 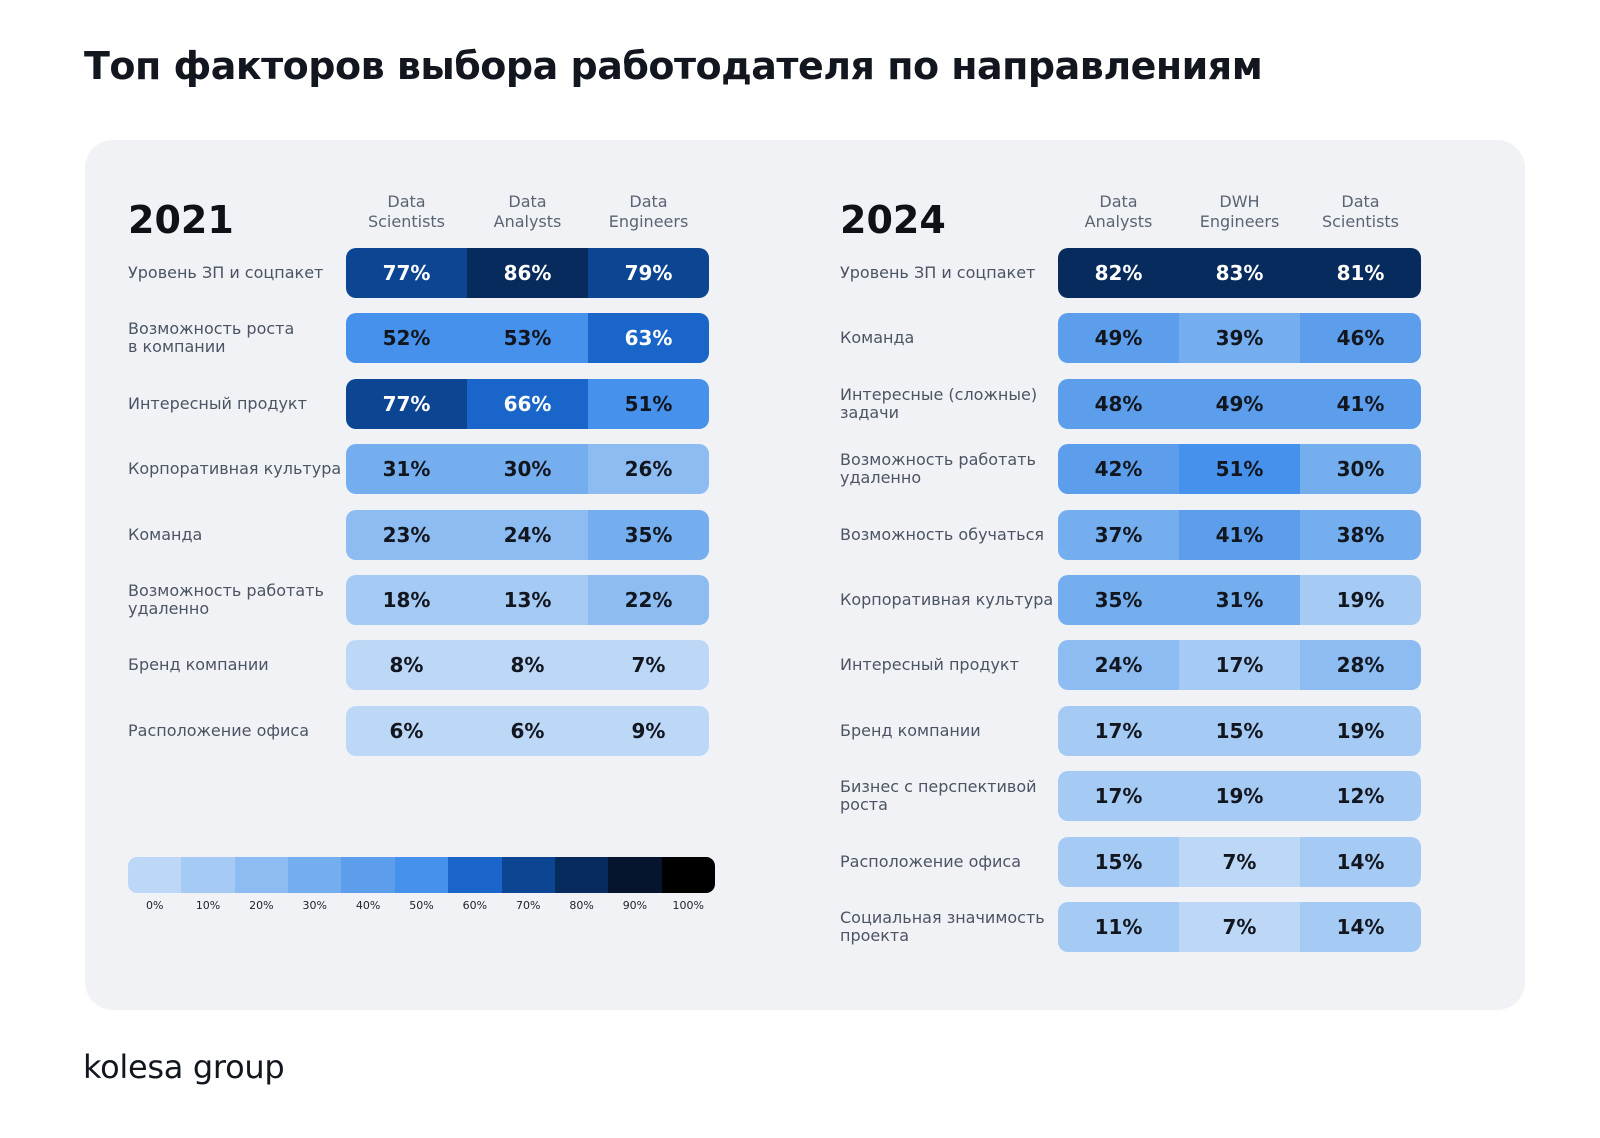 I want to click on column-header: Data Engineers, so click(x=648, y=211).